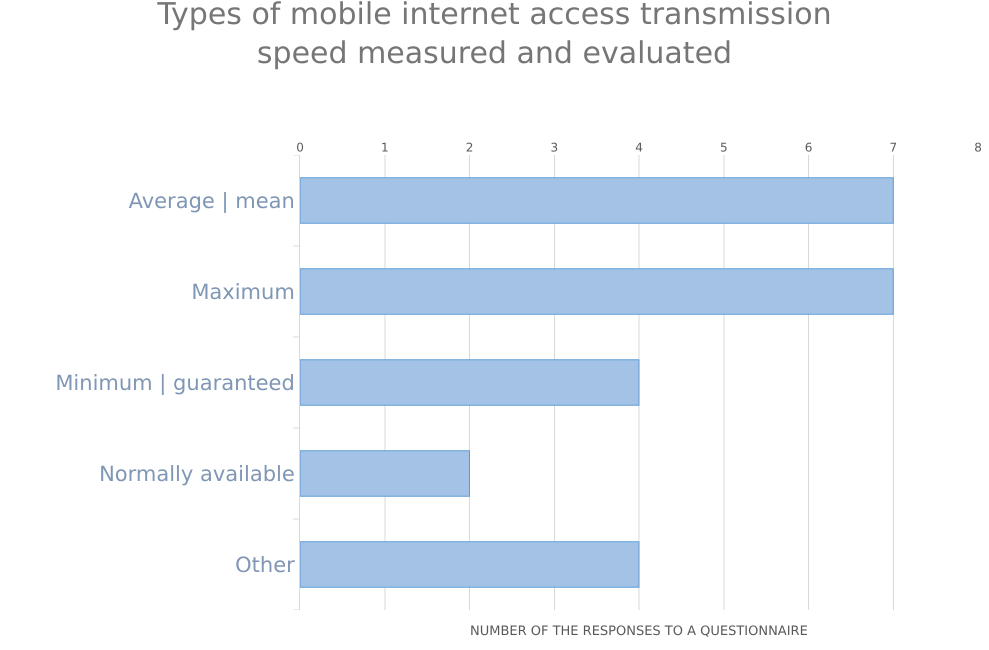 This screenshot has width=989, height=650. Describe the element at coordinates (494, 35) in the screenshot. I see `chart-title: Types of mobile internet access transmission speed measured and evaluated` at that location.